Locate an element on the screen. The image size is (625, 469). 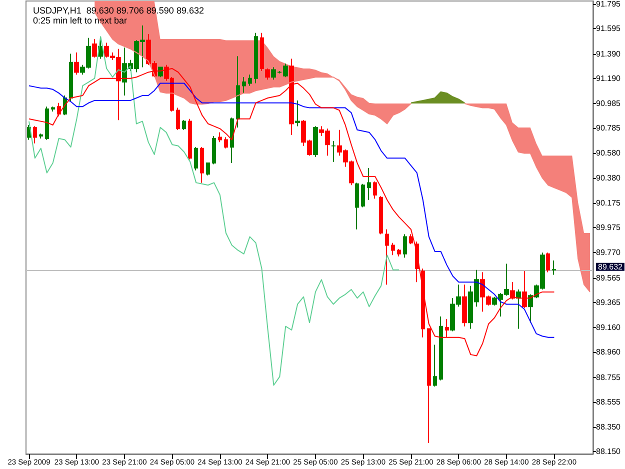
y-tick-label: 89.770 is located at coordinates (609, 253).